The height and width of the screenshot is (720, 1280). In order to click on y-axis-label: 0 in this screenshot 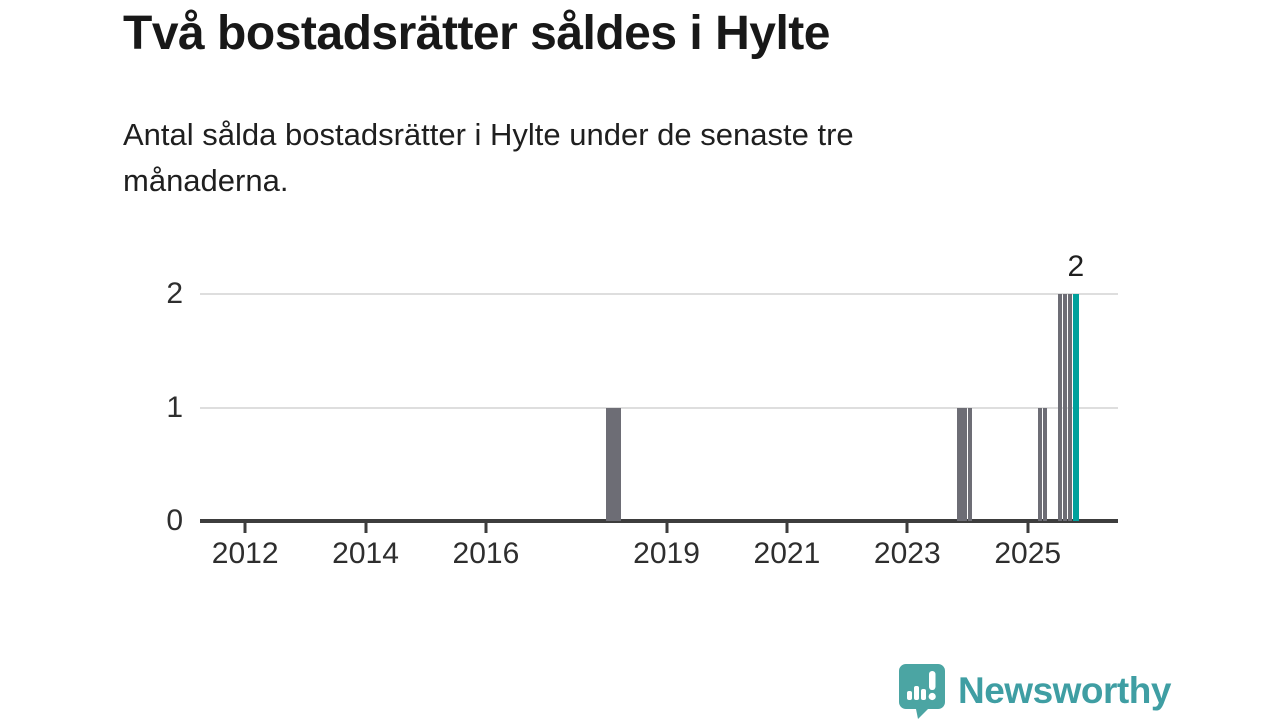, I will do `click(174, 520)`.